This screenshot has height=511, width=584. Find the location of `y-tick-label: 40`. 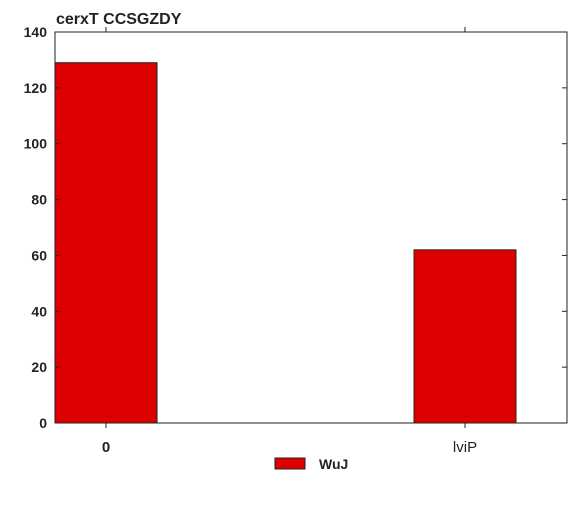

y-tick-label: 40 is located at coordinates (39, 311).